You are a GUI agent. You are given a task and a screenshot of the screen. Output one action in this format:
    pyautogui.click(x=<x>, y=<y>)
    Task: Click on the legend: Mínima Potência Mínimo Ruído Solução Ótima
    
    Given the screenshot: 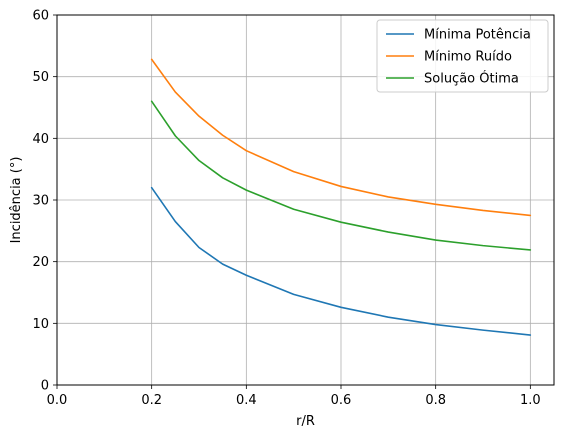 What is the action you would take?
    pyautogui.click(x=462, y=56)
    